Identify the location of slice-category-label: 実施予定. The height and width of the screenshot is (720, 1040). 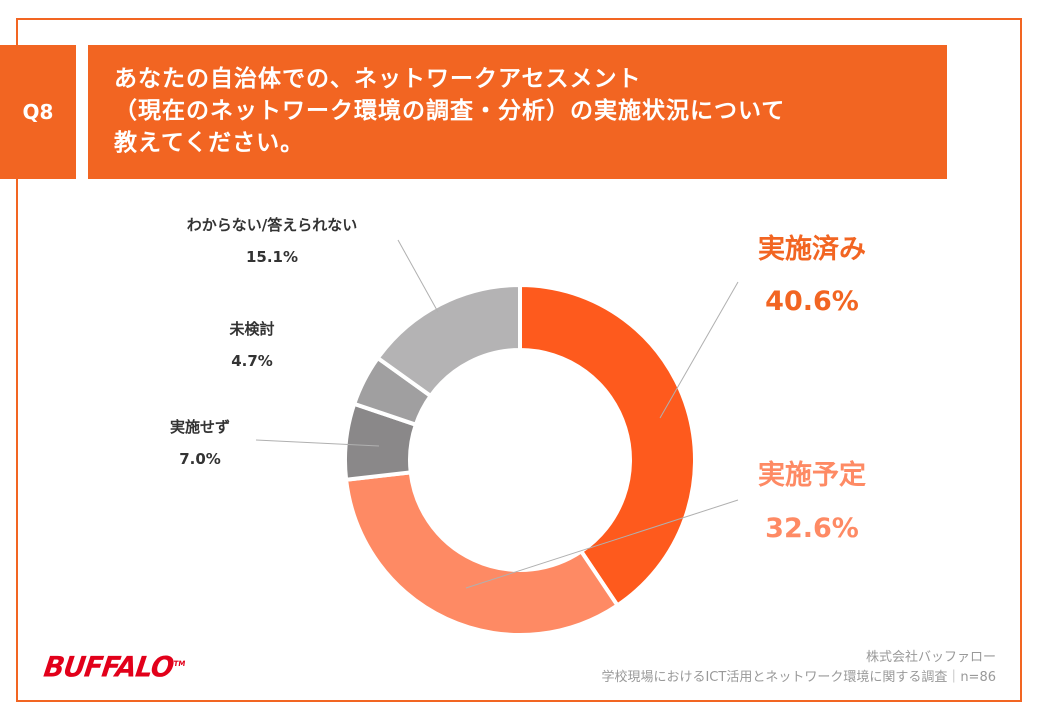
(812, 475).